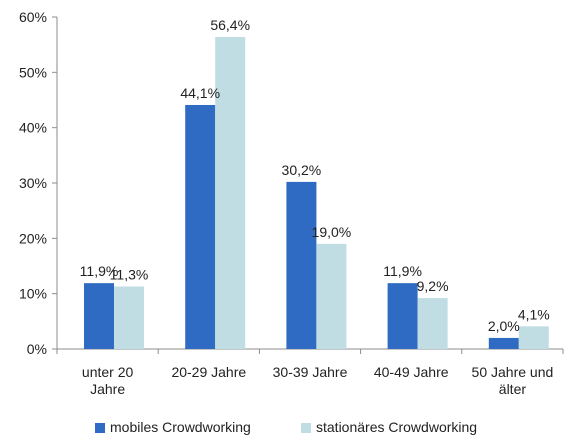 The width and height of the screenshot is (573, 445). Describe the element at coordinates (504, 326) in the screenshot. I see `data-label: 2,0%` at that location.